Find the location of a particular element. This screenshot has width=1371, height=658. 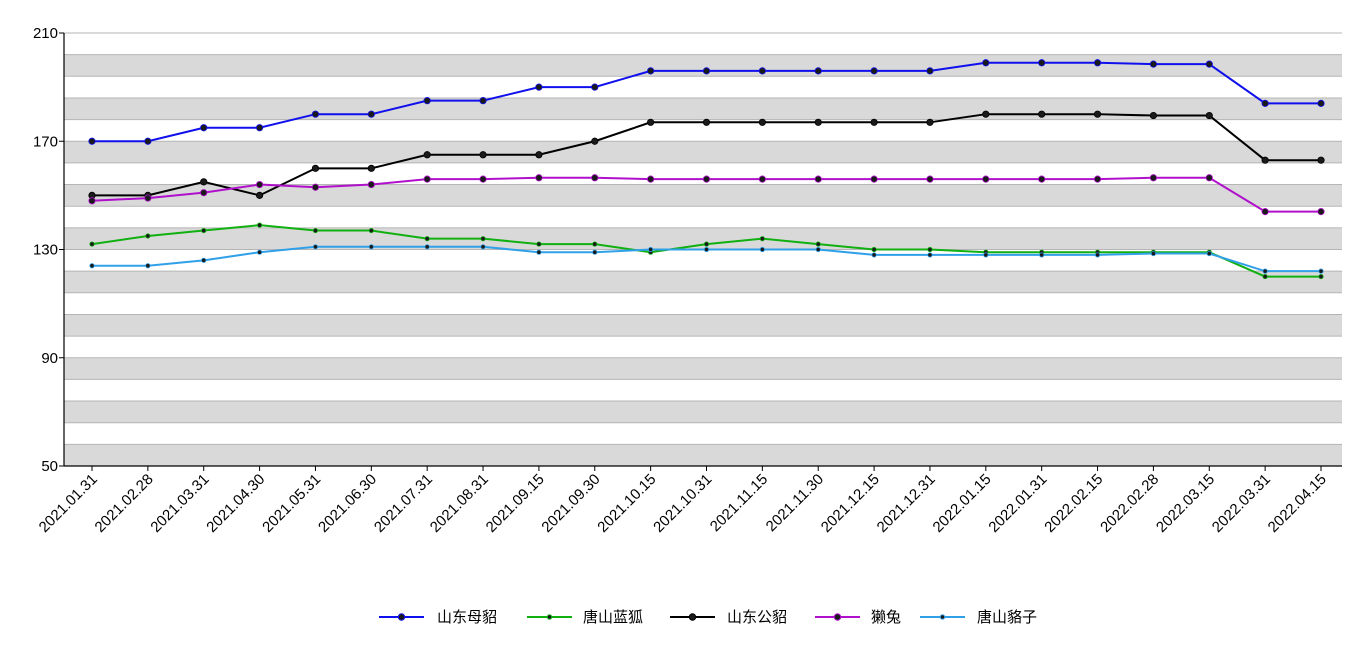

x-tick-label: 2021.04.30 is located at coordinates (235, 503).